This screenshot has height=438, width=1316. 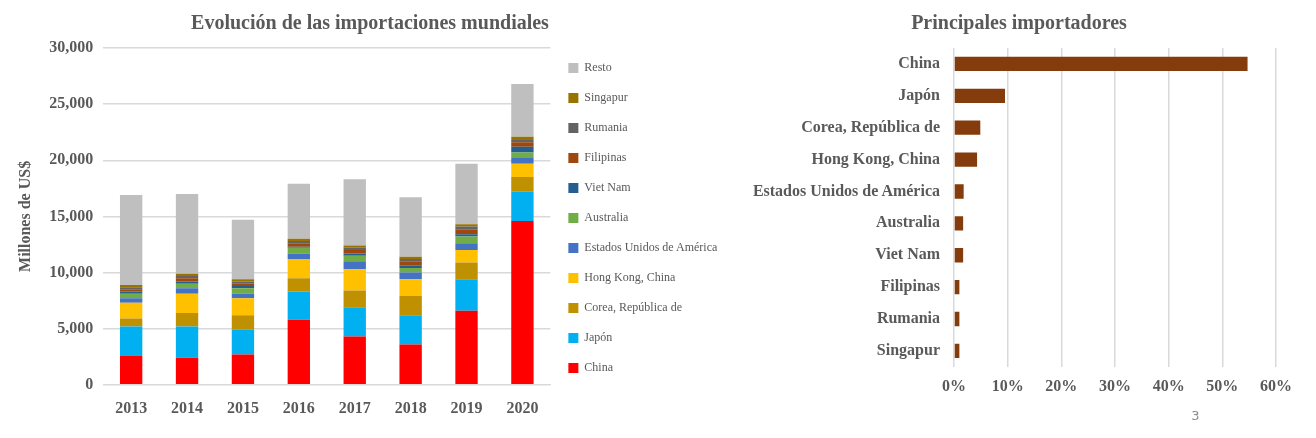 What do you see at coordinates (908, 318) in the screenshot?
I see `y-tick-label: Rumania` at bounding box center [908, 318].